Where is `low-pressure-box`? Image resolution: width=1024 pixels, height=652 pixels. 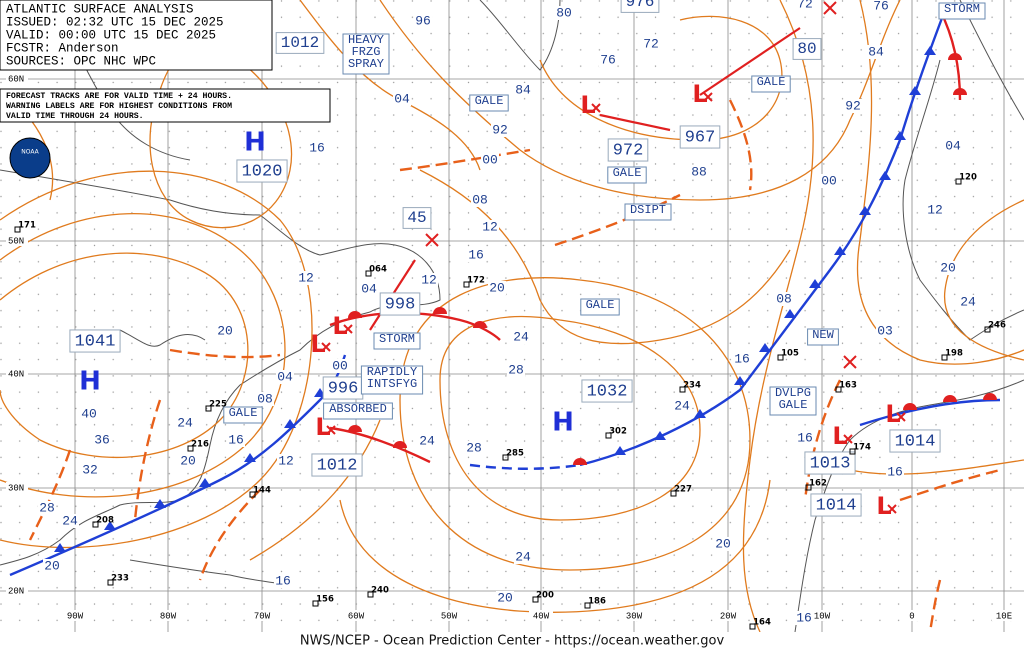 low-pressure-box is located at coordinates (337, 465).